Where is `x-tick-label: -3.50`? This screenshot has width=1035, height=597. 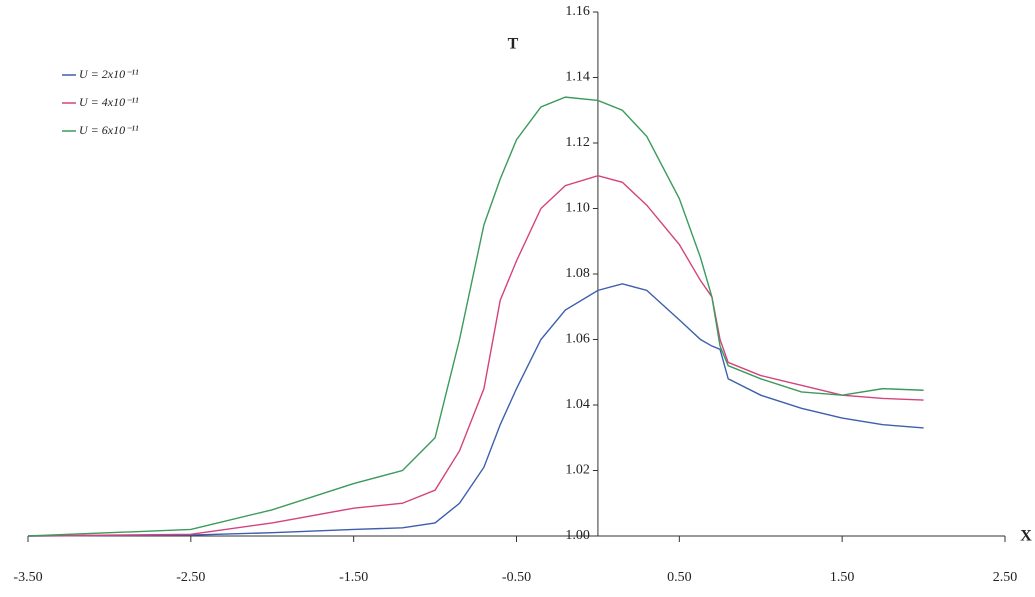
x-tick-label: -3.50 is located at coordinates (27, 577).